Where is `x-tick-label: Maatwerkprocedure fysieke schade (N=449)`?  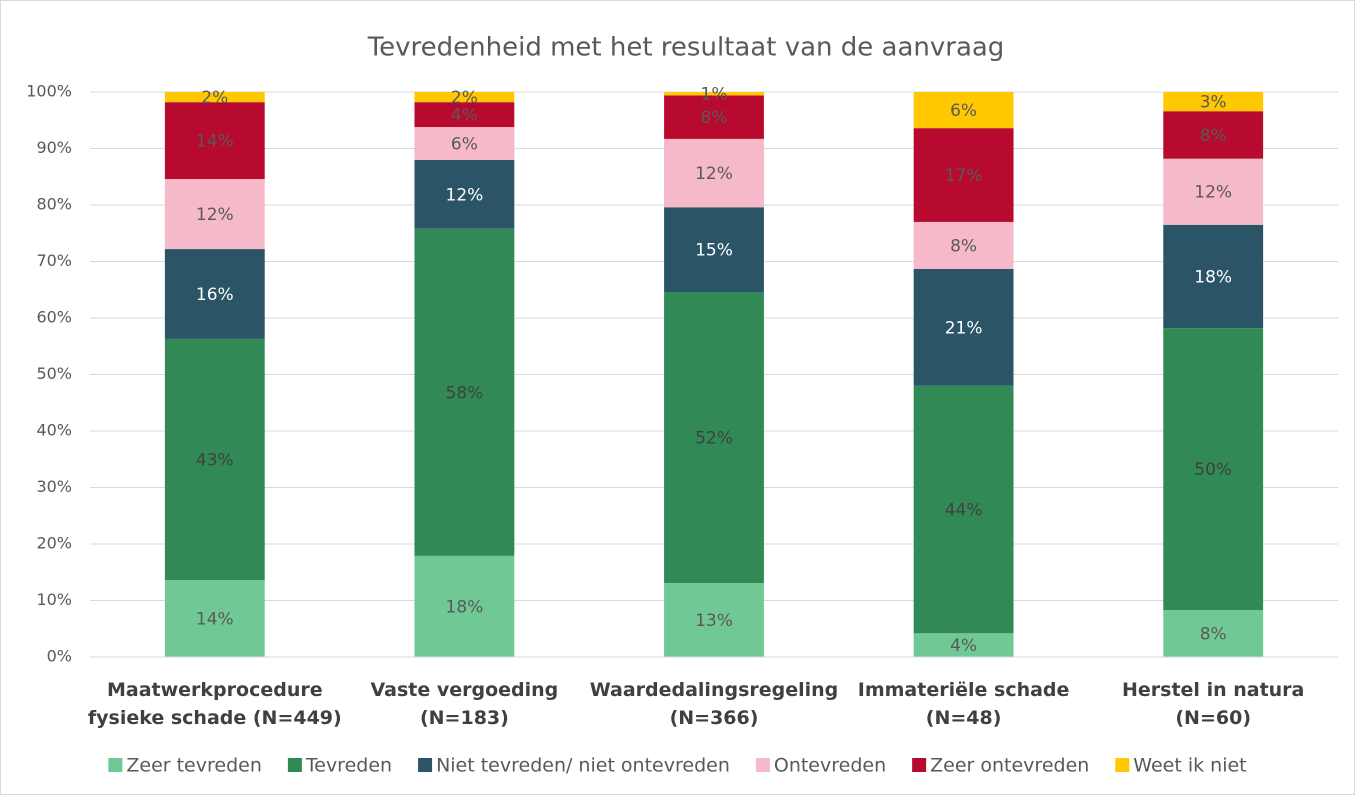 x-tick-label: Maatwerkprocedure fysieke schade (N=449) is located at coordinates (215, 704).